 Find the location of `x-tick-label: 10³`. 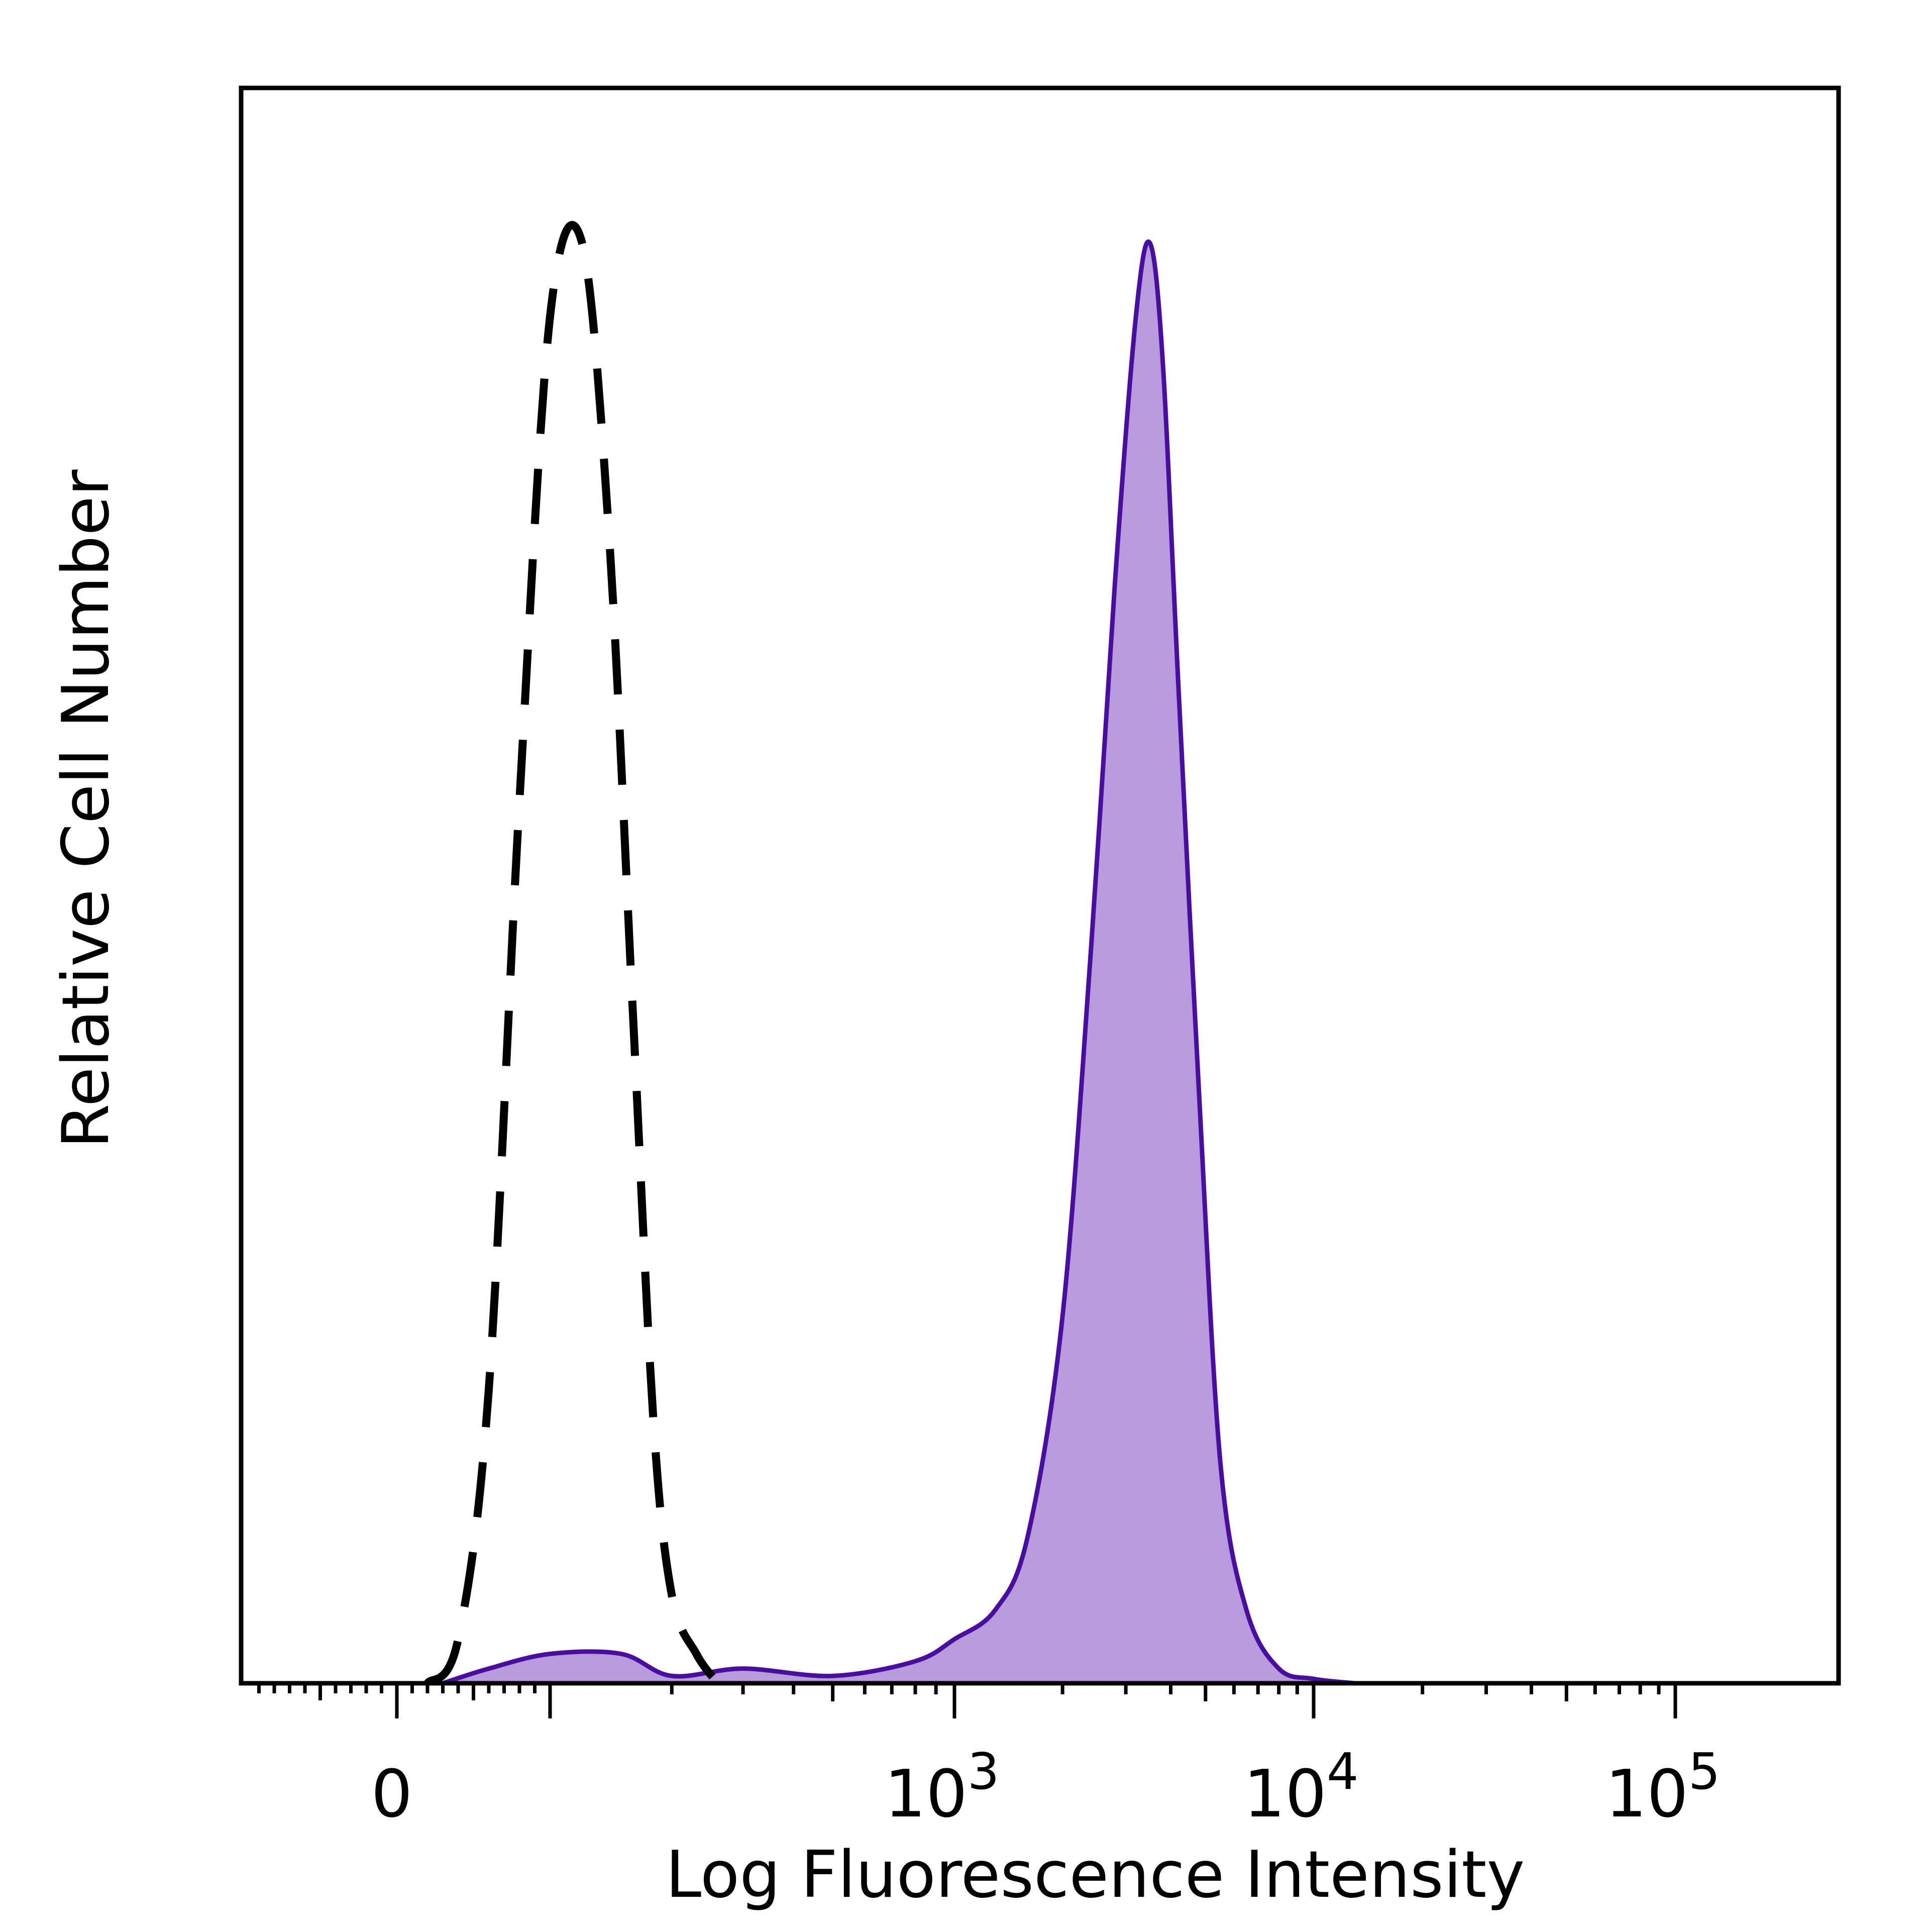

x-tick-label: 10³ is located at coordinates (941, 1787).